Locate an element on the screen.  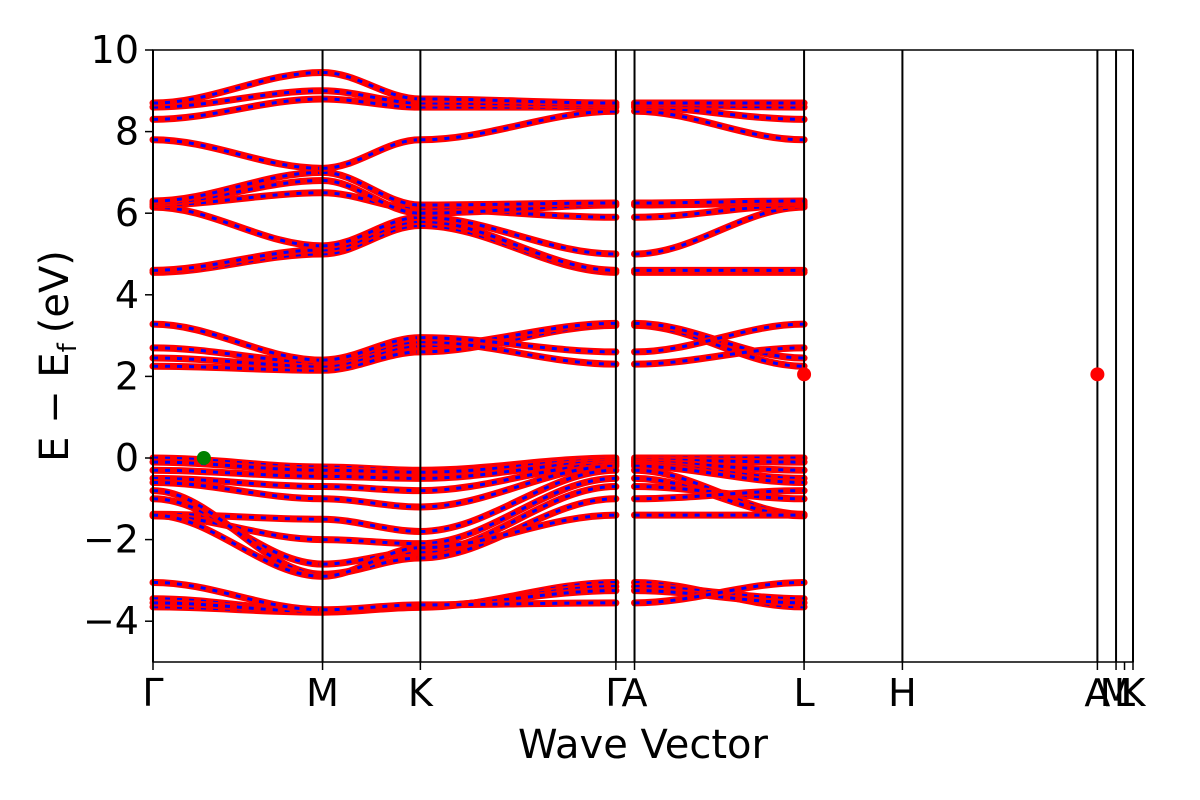
y-tick-label: 0 is located at coordinates (127, 458).